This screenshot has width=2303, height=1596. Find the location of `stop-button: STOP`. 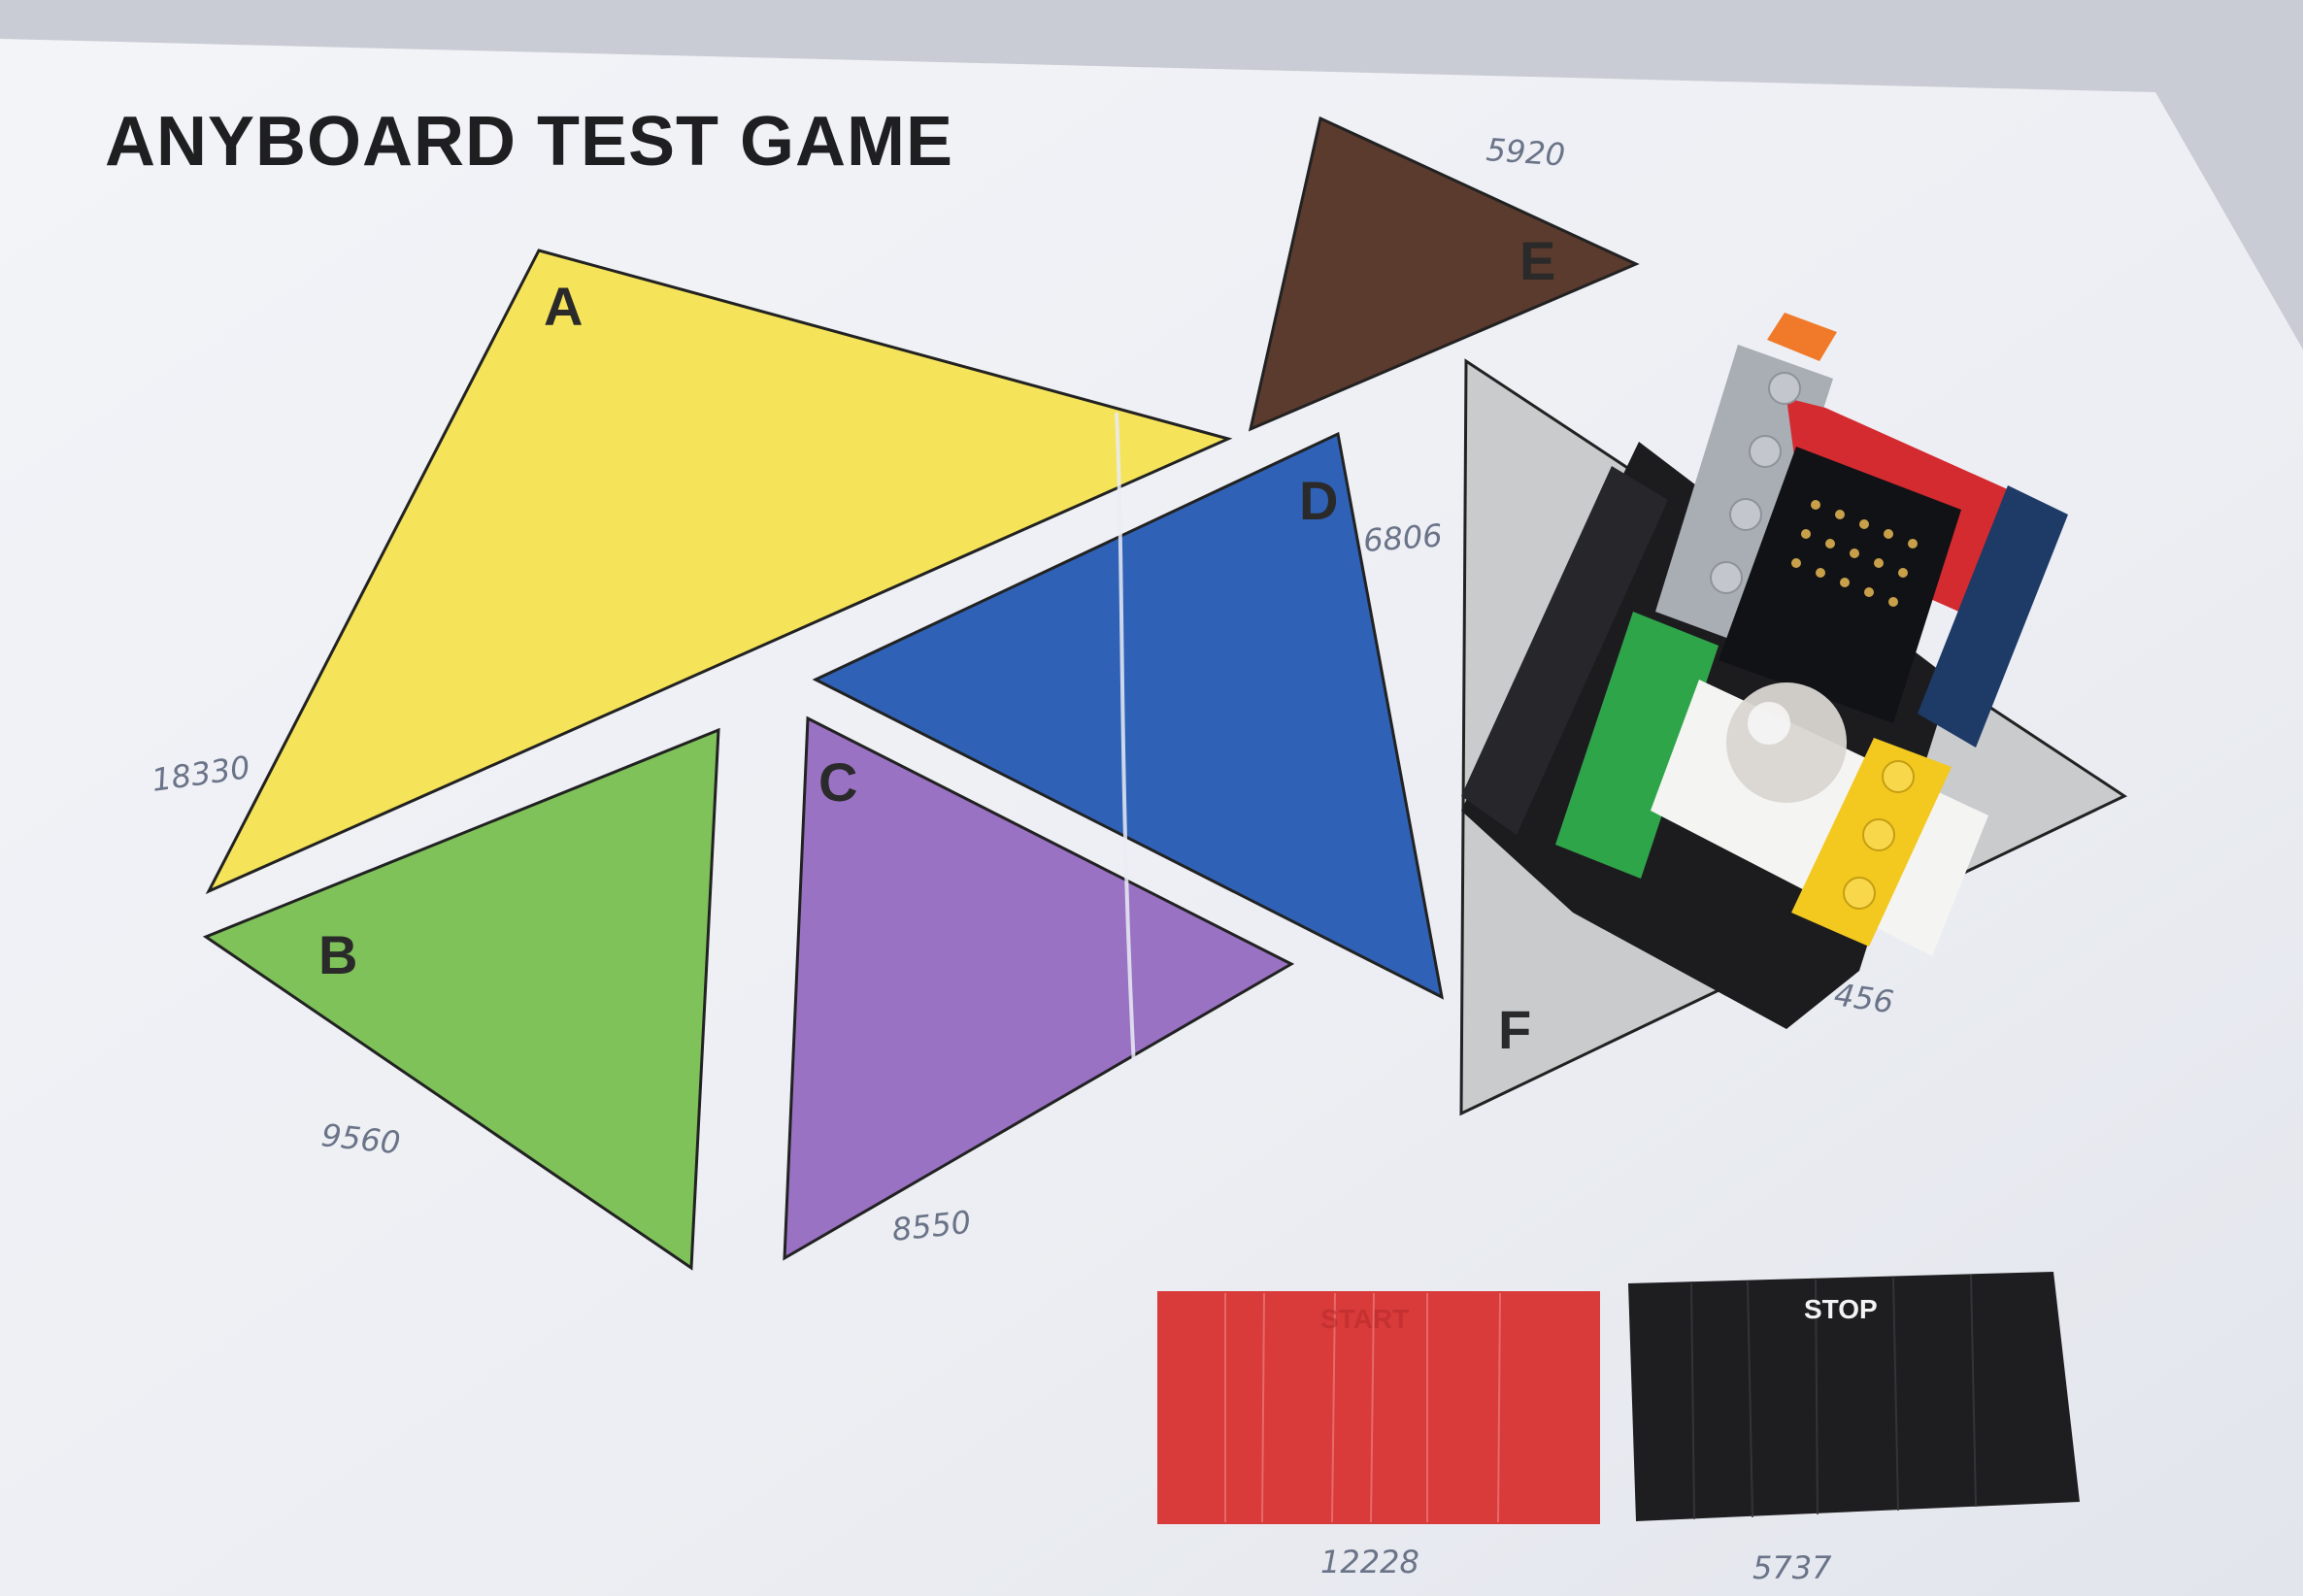

stop-button: STOP is located at coordinates (1854, 1396).